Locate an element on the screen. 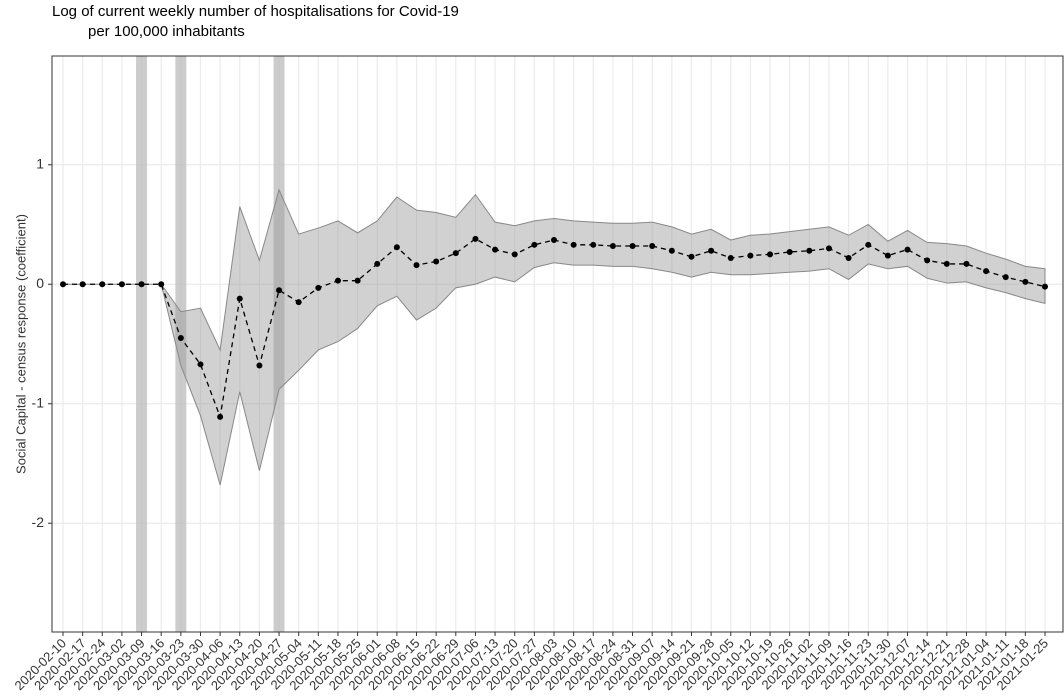 This screenshot has width=1064, height=699. y-tick-label: 0 is located at coordinates (40, 283).